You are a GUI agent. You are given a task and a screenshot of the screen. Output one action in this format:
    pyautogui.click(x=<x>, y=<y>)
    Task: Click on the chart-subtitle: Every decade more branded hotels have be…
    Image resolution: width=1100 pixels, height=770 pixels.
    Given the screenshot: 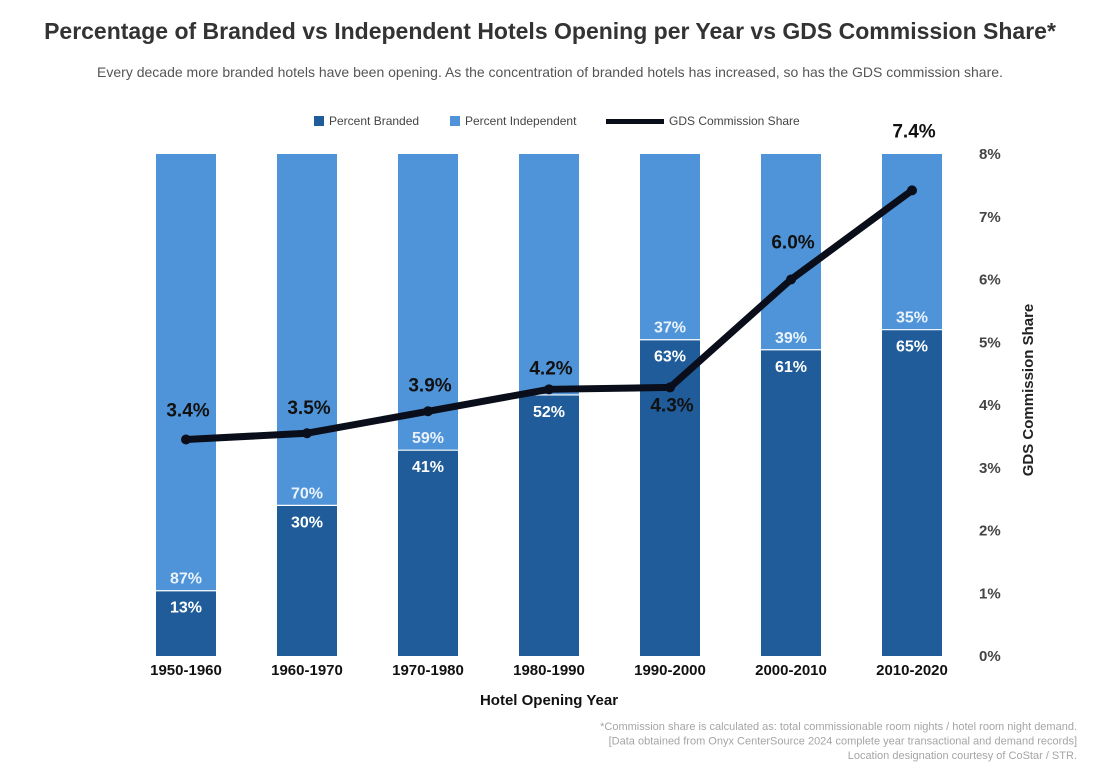 What is the action you would take?
    pyautogui.click(x=550, y=72)
    